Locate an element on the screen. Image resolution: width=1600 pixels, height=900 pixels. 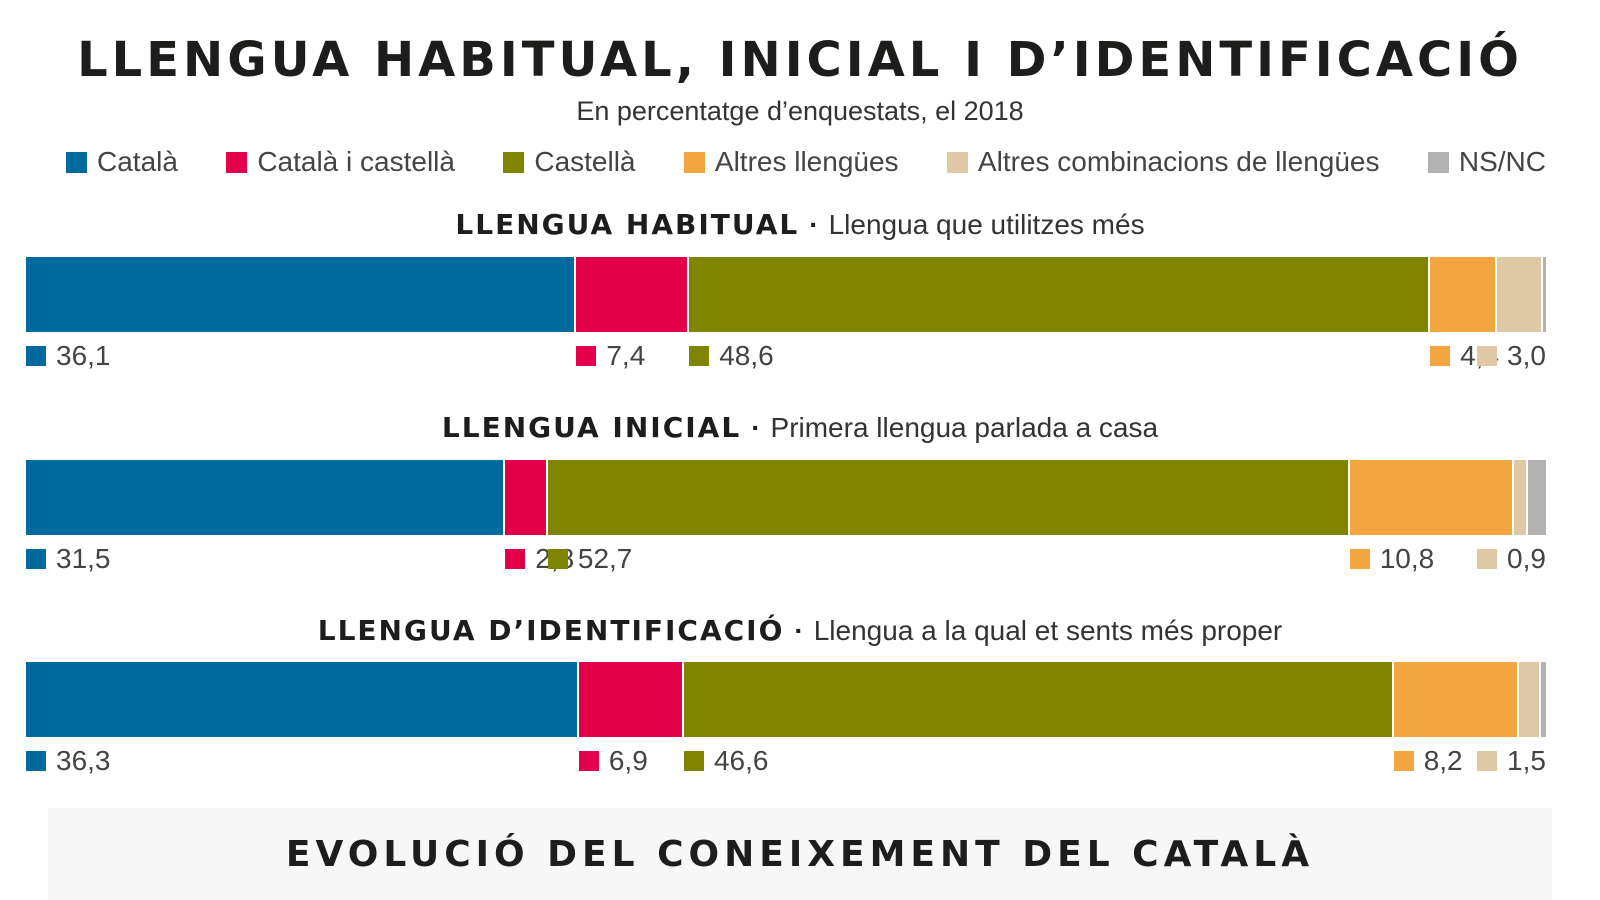
stacked-bar-habitual is located at coordinates (786, 294).